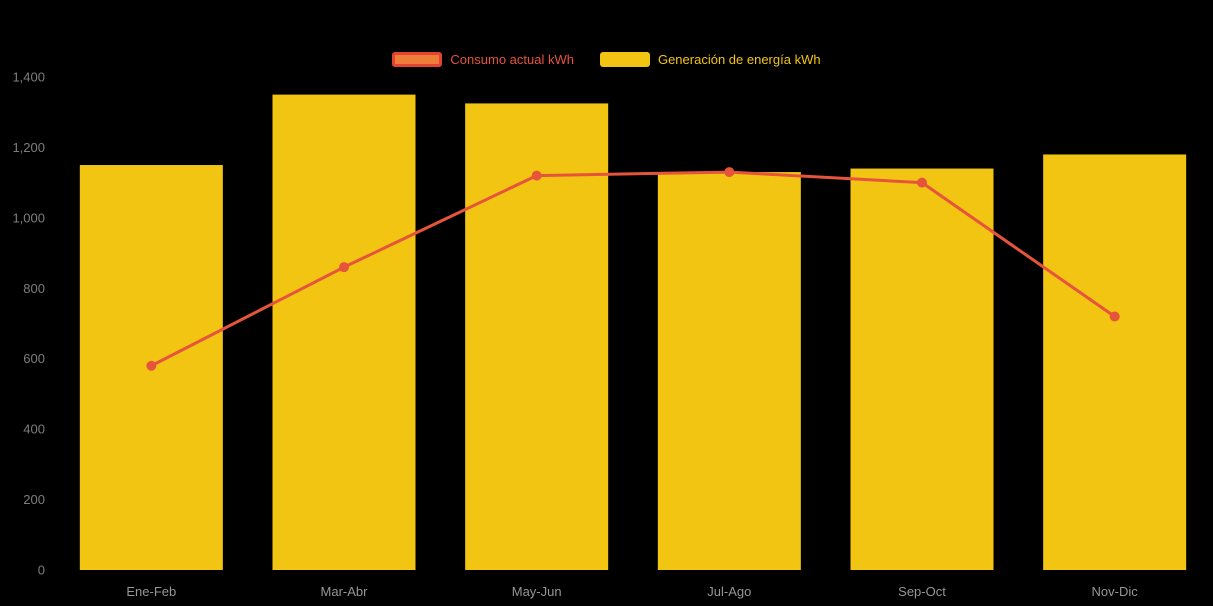 This screenshot has height=606, width=1213. Describe the element at coordinates (512, 59) in the screenshot. I see `legend-label-consumo: Consumo actual kWh` at that location.